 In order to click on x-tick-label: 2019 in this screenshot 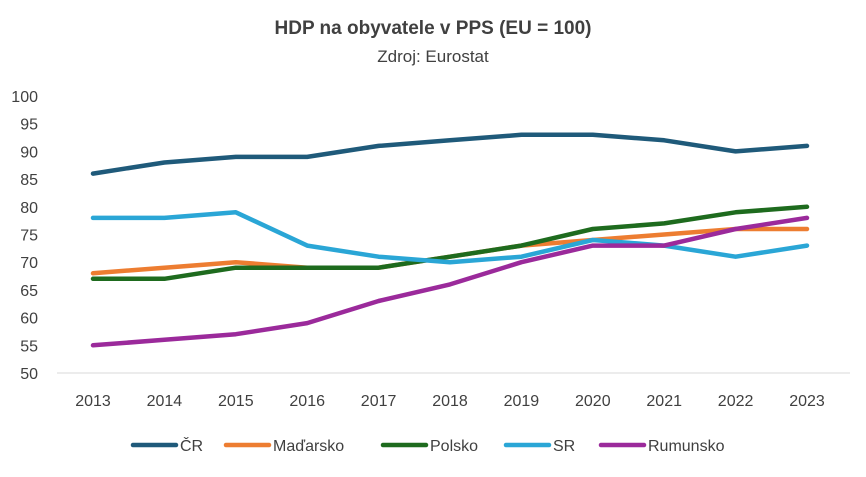, I will do `click(522, 401)`.